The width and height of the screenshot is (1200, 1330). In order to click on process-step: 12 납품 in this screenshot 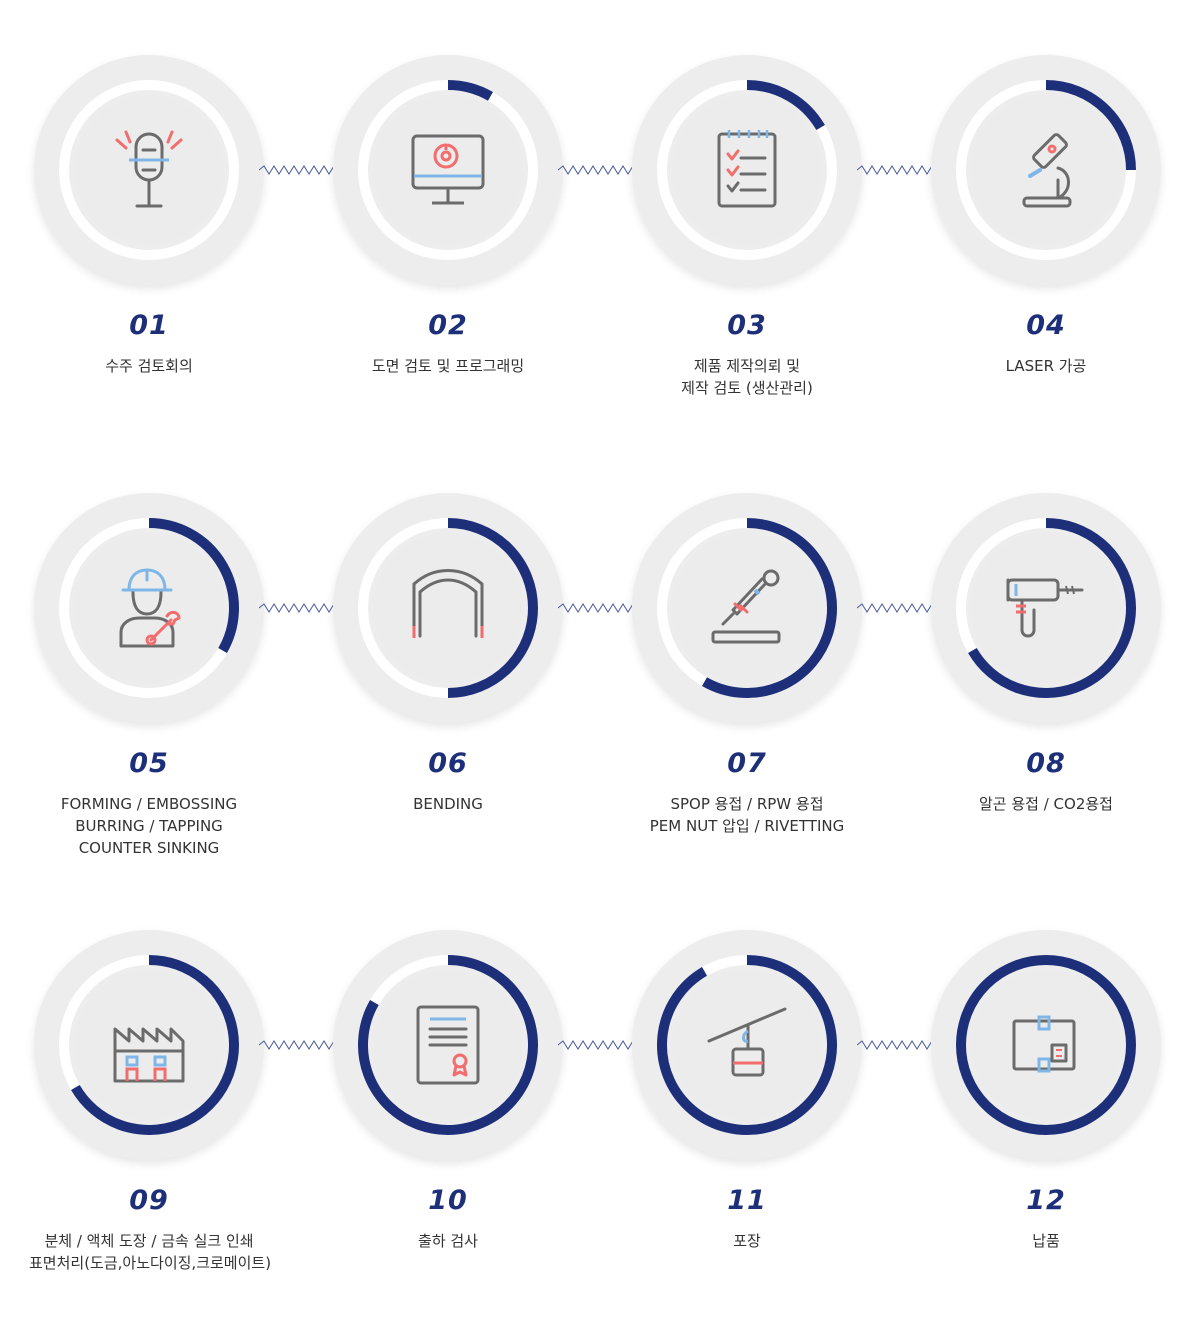, I will do `click(1046, 1130)`.